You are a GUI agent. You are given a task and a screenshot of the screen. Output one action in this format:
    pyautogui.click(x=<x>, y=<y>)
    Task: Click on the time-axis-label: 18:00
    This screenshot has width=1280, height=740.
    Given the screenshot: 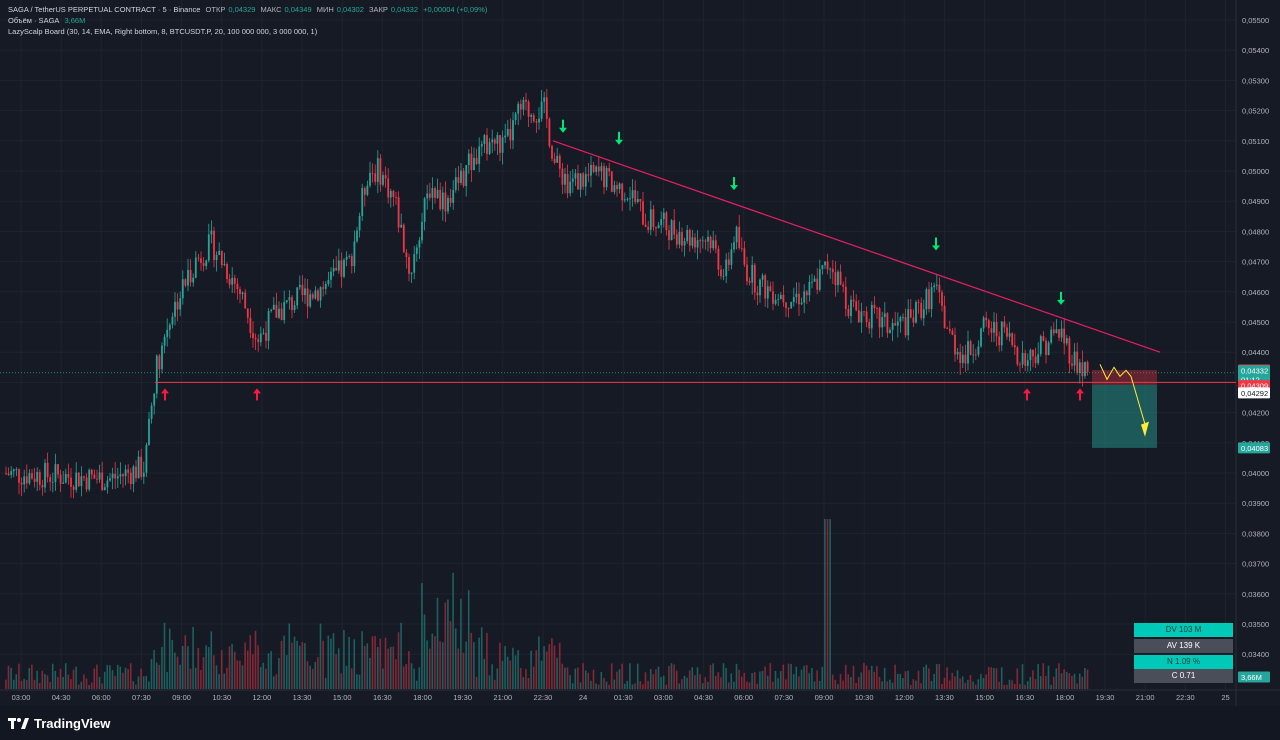 What is the action you would take?
    pyautogui.click(x=1065, y=697)
    